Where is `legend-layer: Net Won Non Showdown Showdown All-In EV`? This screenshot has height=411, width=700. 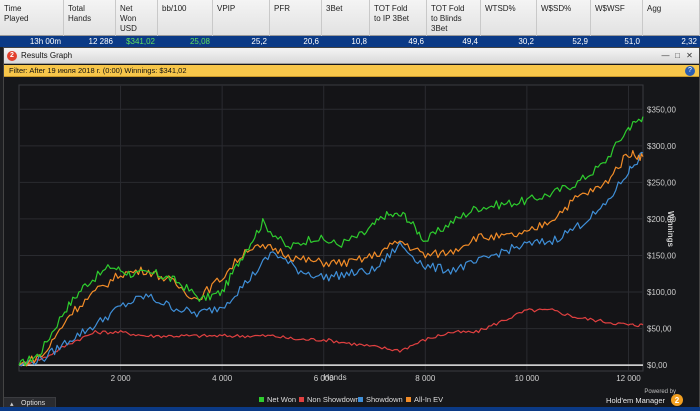
legend-layer: Net Won Non Showdown Showdown All-In EV is located at coordinates (351, 399).